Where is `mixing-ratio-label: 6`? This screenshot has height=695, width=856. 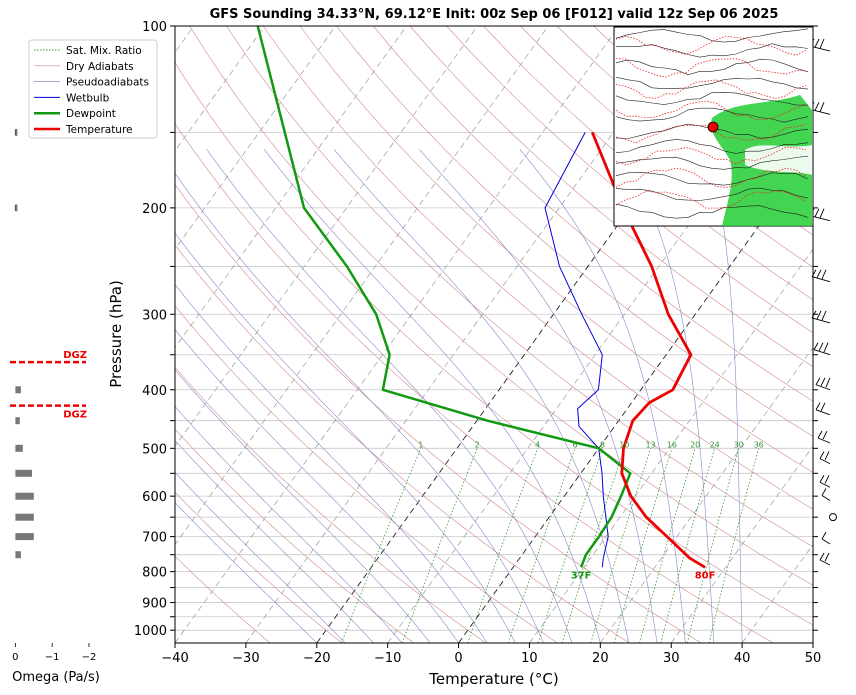 mixing-ratio-label: 6 is located at coordinates (574, 444).